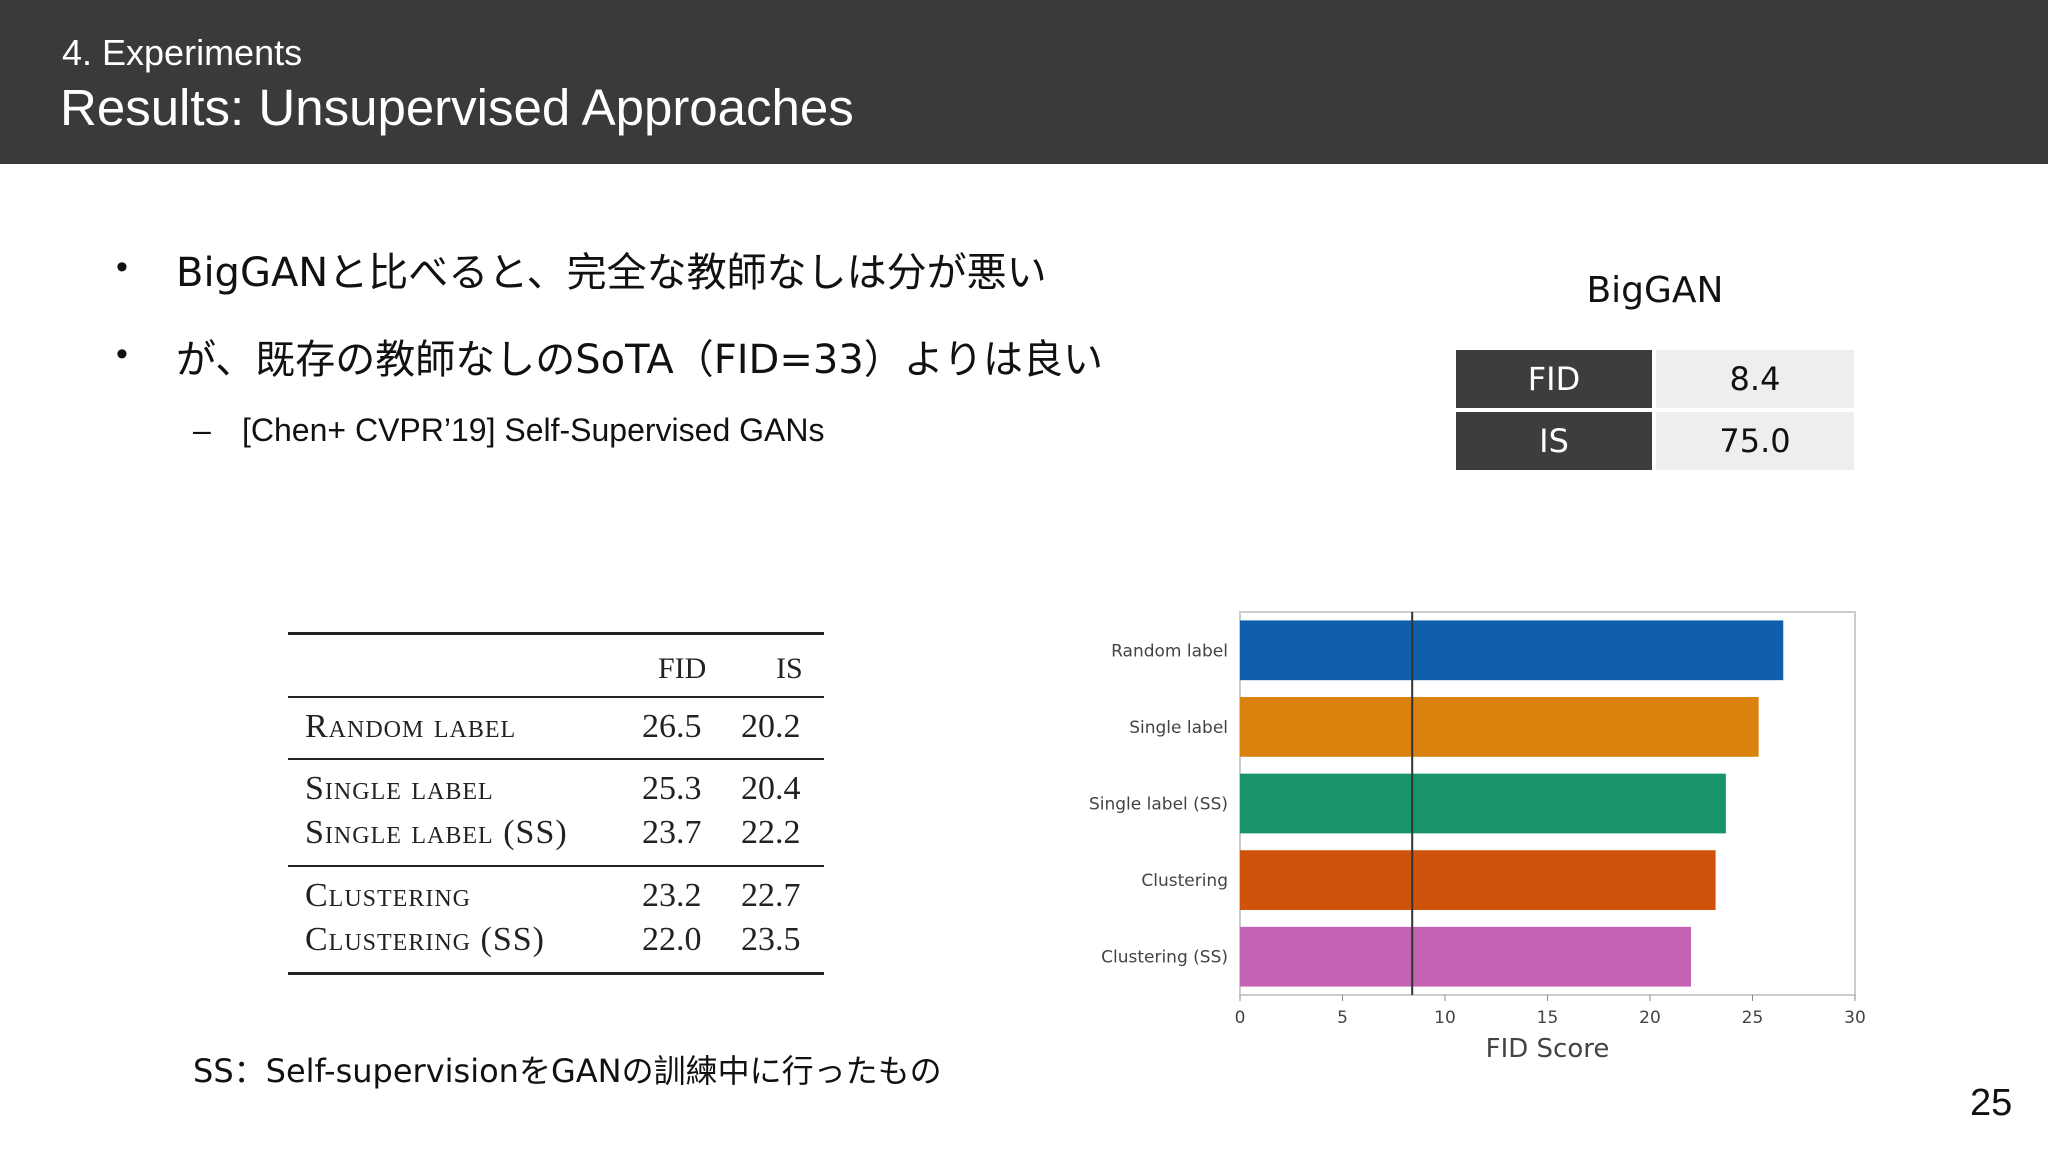 The width and height of the screenshot is (2048, 1152). Describe the element at coordinates (1169, 651) in the screenshot. I see `category-label: Random label` at that location.